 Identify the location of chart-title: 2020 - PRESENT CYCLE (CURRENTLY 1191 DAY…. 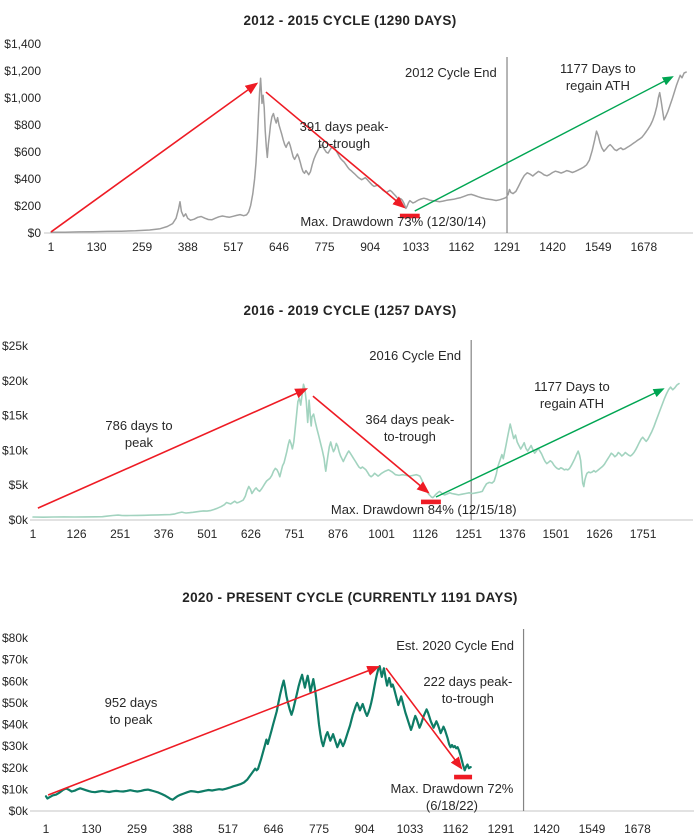
(349, 597).